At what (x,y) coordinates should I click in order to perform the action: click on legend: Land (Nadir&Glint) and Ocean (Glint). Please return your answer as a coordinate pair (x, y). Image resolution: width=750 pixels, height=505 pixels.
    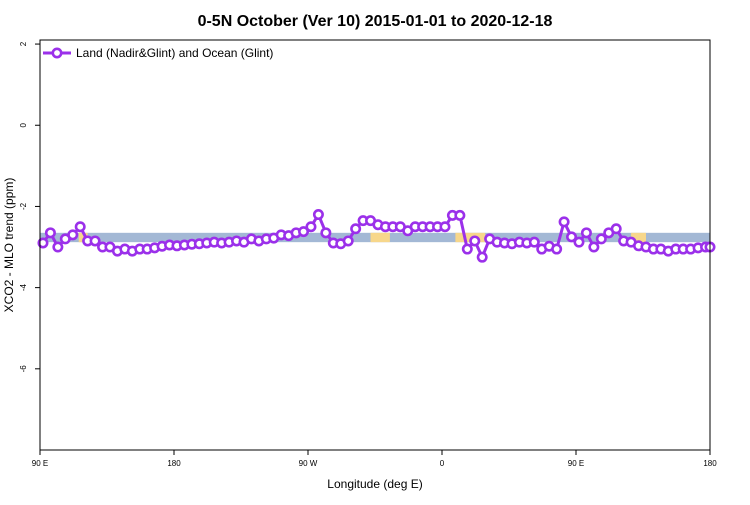
    Looking at the image, I should click on (158, 53).